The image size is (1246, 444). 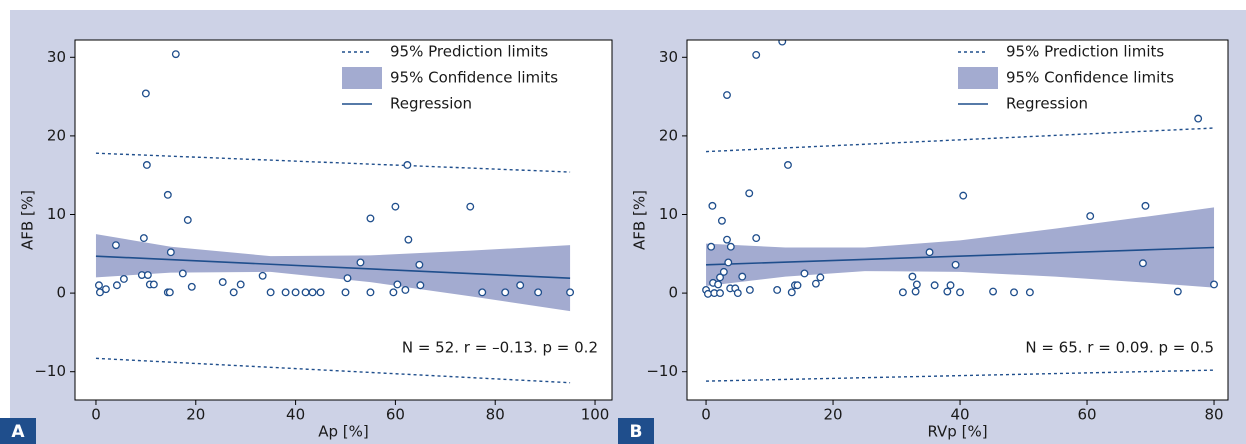 What do you see at coordinates (595, 415) in the screenshot?
I see `x-tick-label: 100` at bounding box center [595, 415].